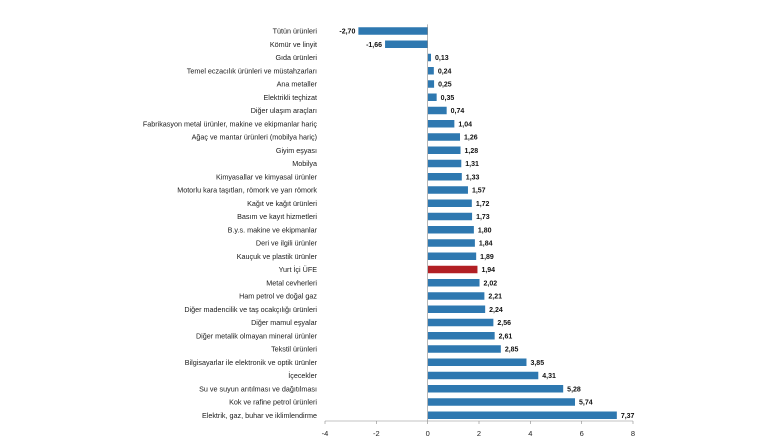 The width and height of the screenshot is (780, 440). Describe the element at coordinates (483, 204) in the screenshot. I see `value-label: 1,72` at that location.